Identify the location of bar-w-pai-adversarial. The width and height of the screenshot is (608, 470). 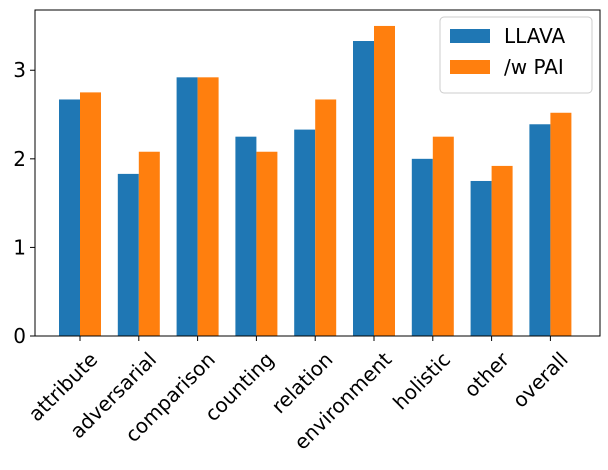
(149, 243).